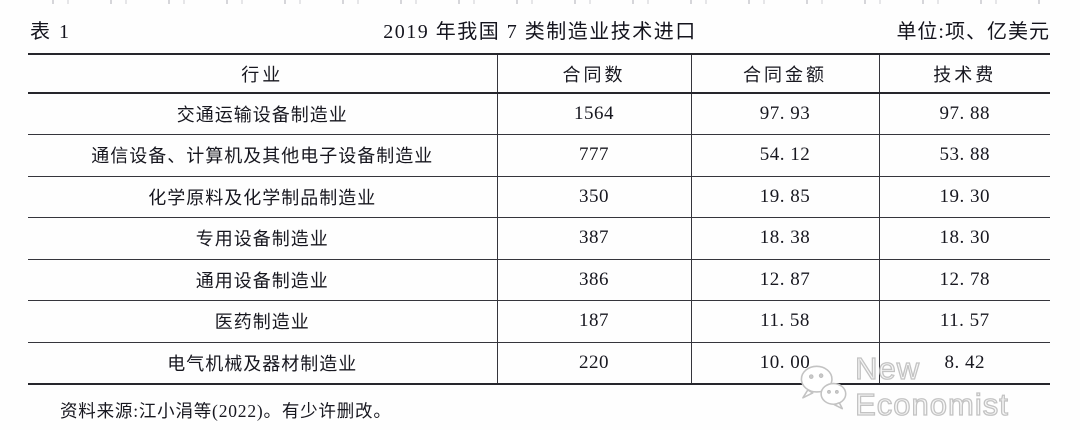 The width and height of the screenshot is (1080, 430). I want to click on contracts-cell: 1564, so click(593, 114).